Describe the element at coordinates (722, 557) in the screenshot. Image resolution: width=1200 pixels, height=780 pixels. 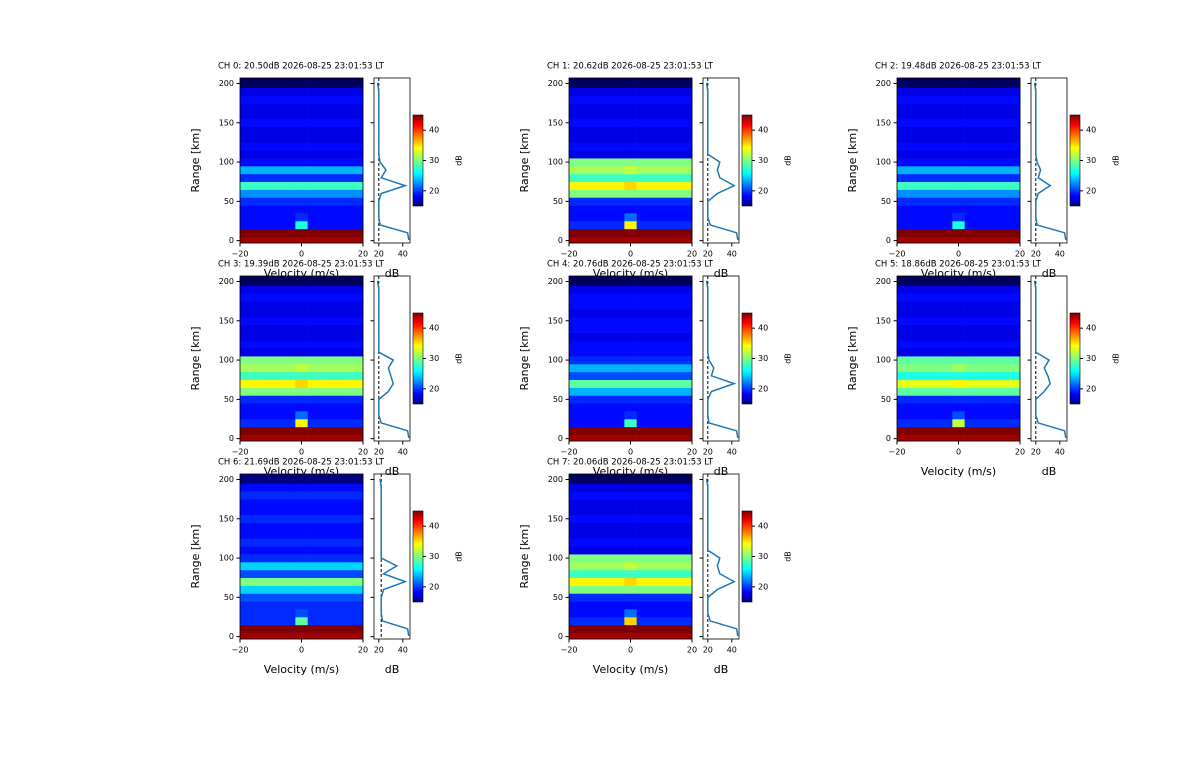
I see `profile-line` at that location.